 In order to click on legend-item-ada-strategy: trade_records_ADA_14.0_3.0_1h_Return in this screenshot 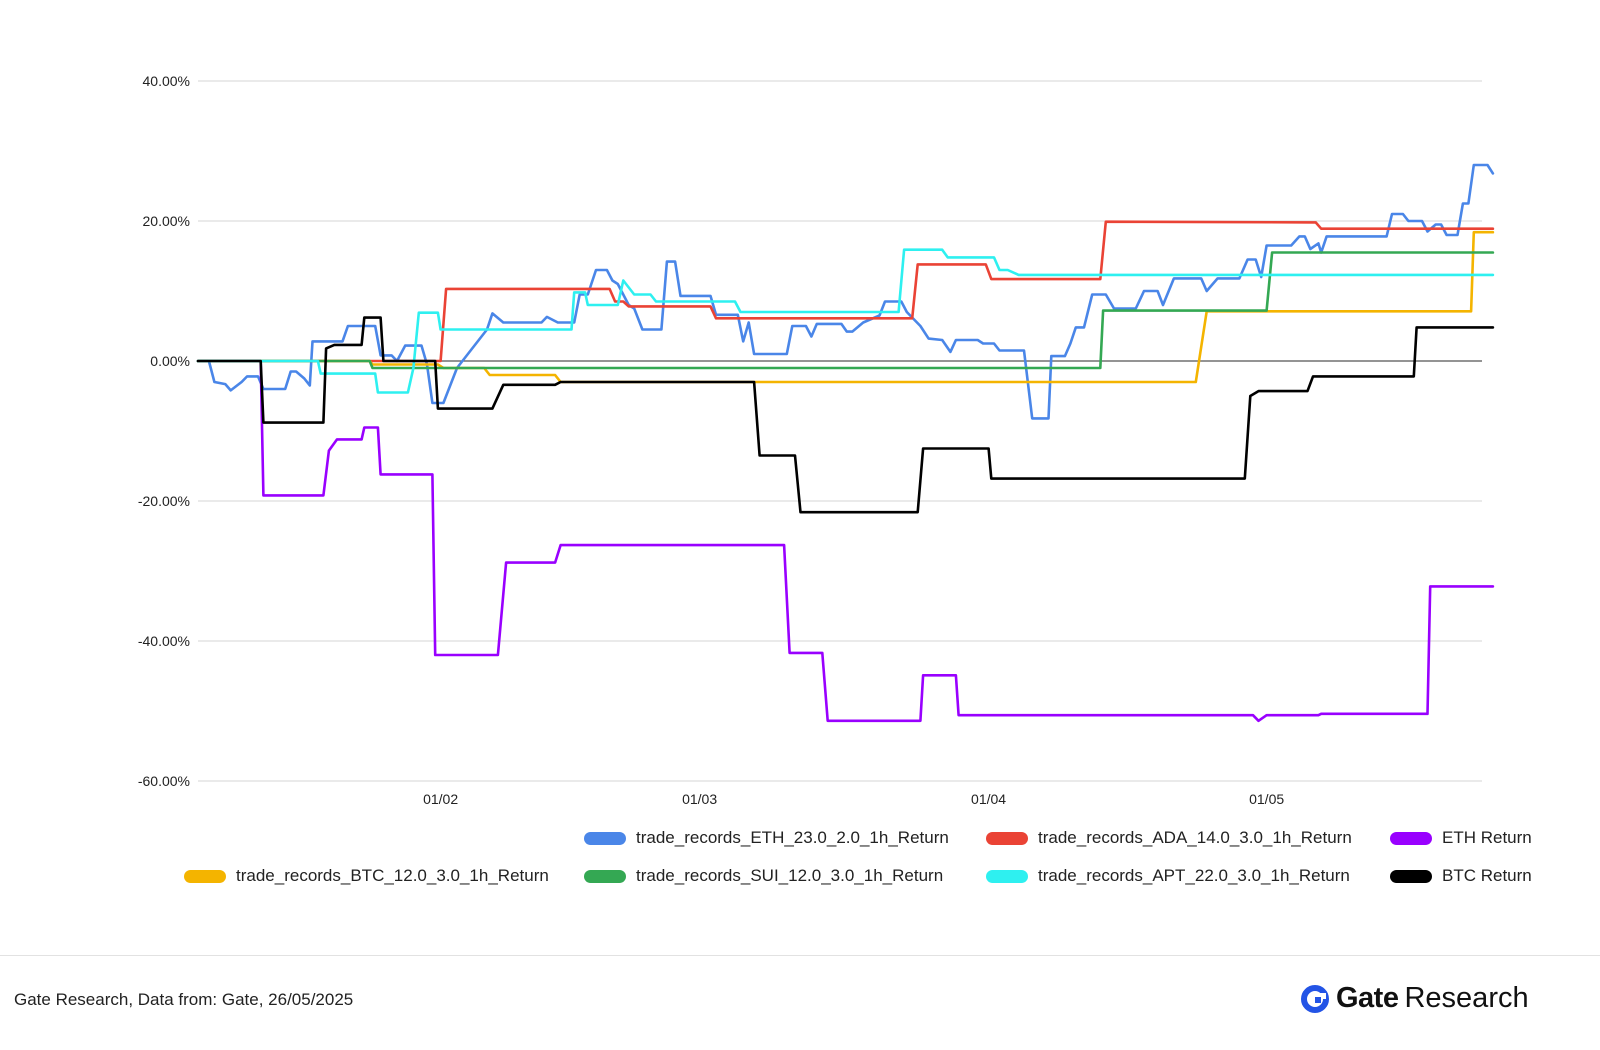, I will do `click(1169, 838)`.